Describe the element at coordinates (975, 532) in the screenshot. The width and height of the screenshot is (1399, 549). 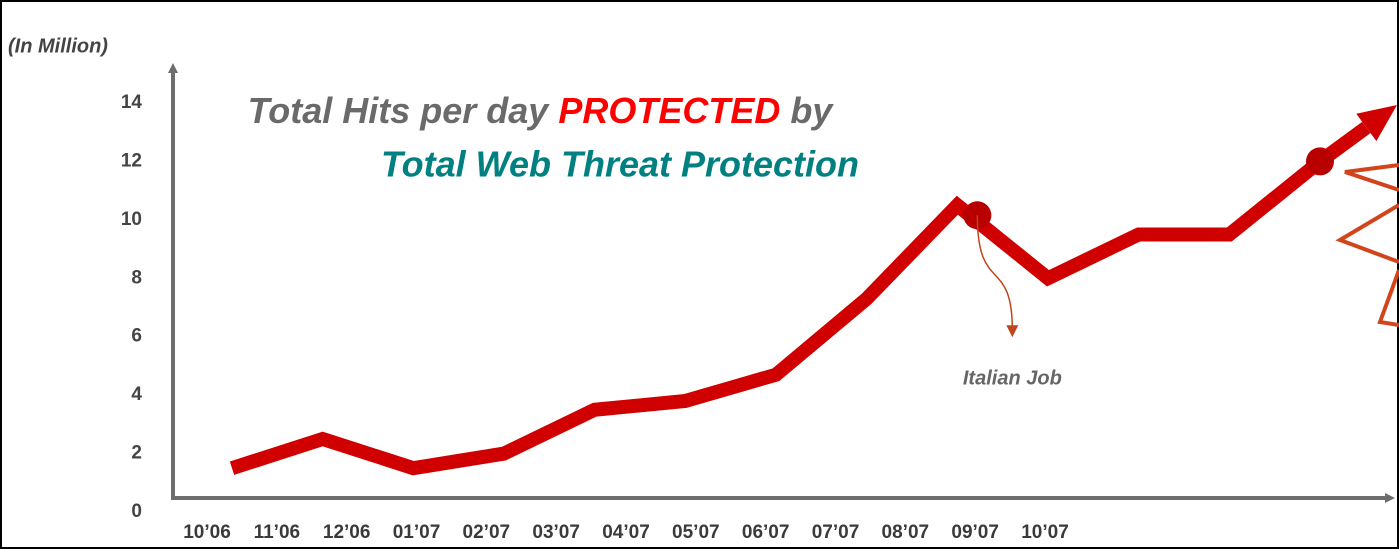
I see `x-tick-label: 09’07` at that location.